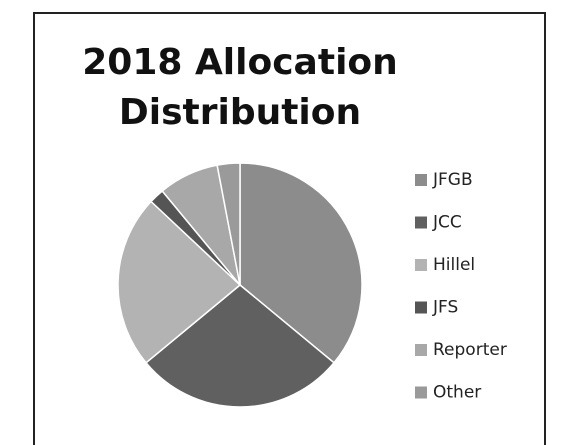 The height and width of the screenshot is (445, 579). What do you see at coordinates (470, 350) in the screenshot?
I see `legend-label: Reporter` at bounding box center [470, 350].